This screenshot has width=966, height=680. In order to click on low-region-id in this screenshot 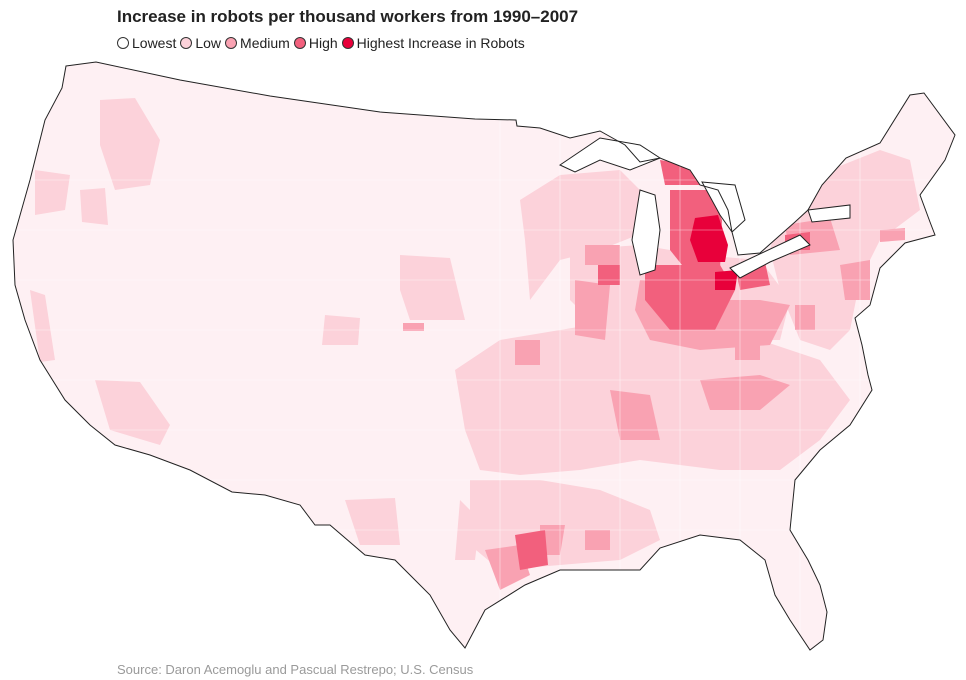, I will do `click(94, 206)`.